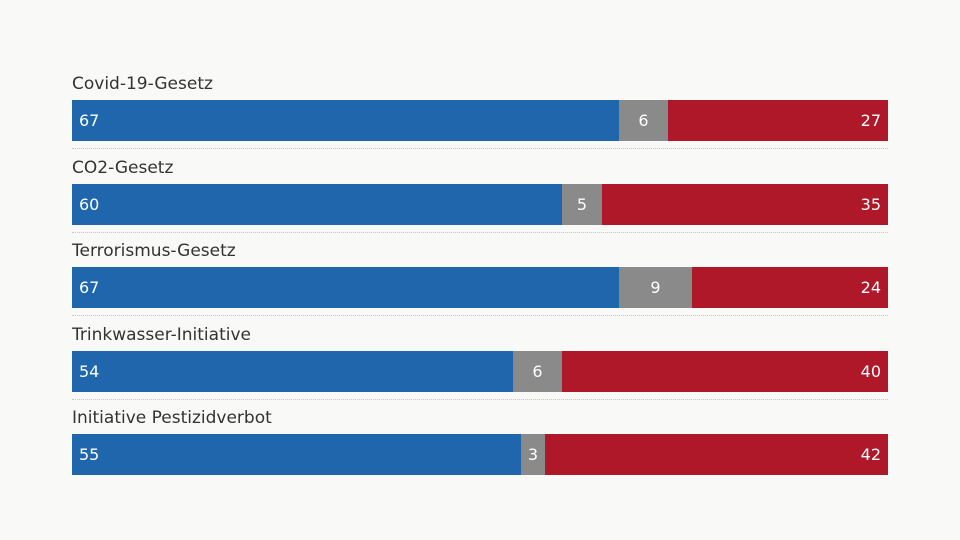 The height and width of the screenshot is (540, 960). I want to click on data-label: 40, so click(870, 371).